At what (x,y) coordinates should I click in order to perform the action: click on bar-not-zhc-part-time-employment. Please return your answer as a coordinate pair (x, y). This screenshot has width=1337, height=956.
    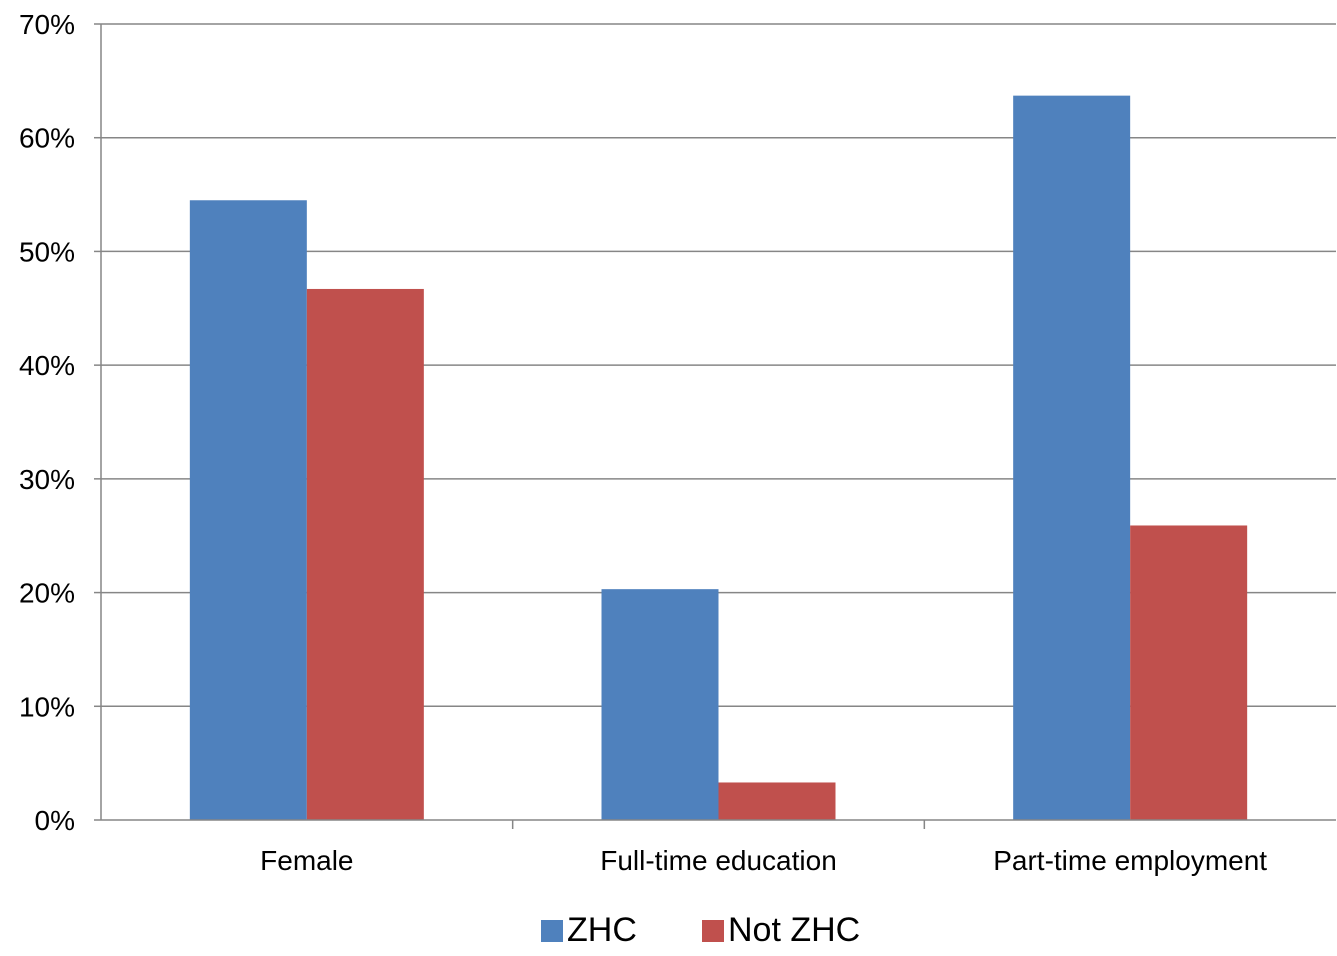
    Looking at the image, I should click on (1189, 672).